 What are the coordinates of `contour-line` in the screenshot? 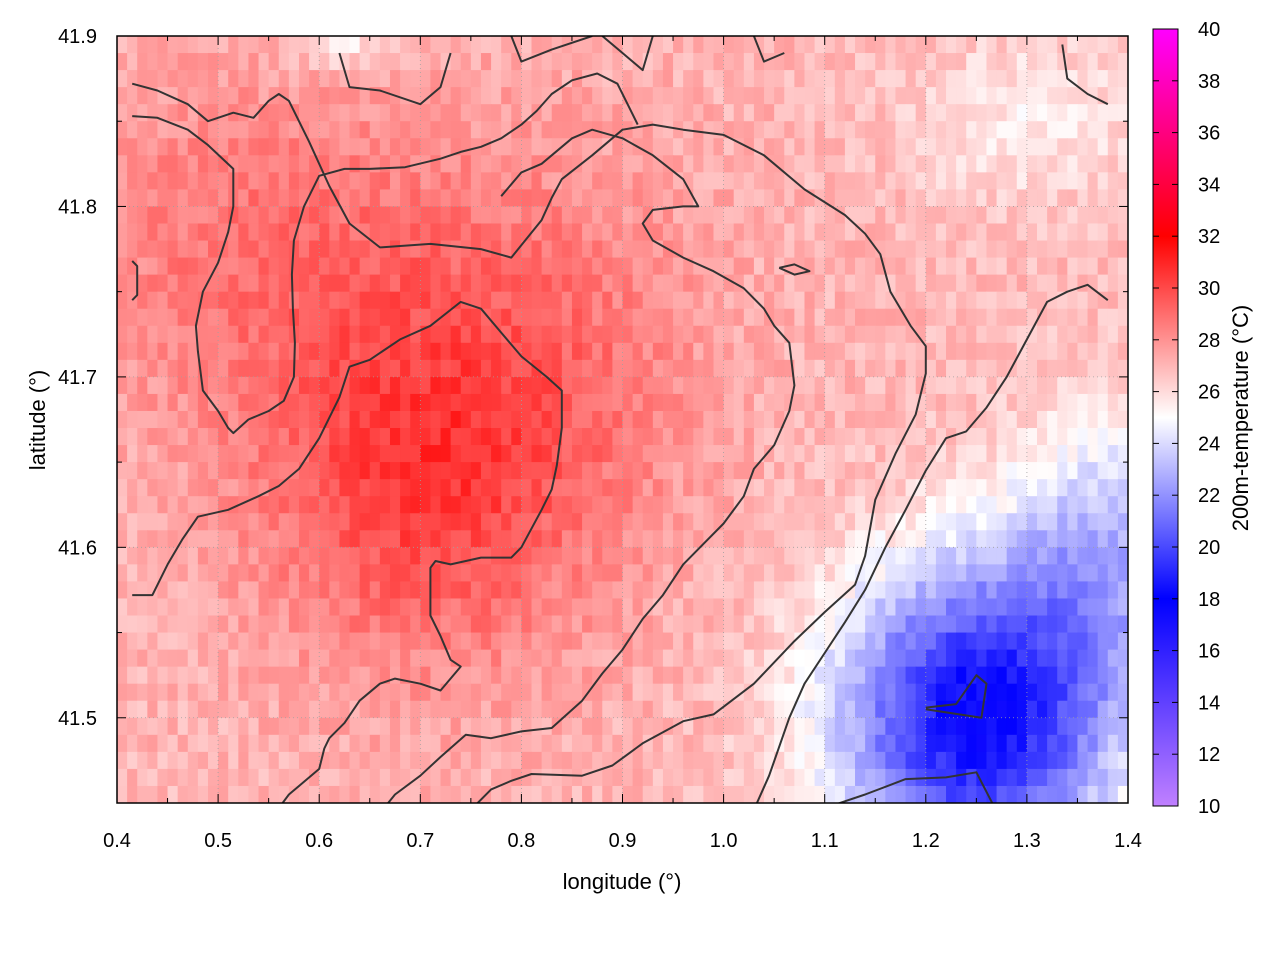 It's located at (915, 787).